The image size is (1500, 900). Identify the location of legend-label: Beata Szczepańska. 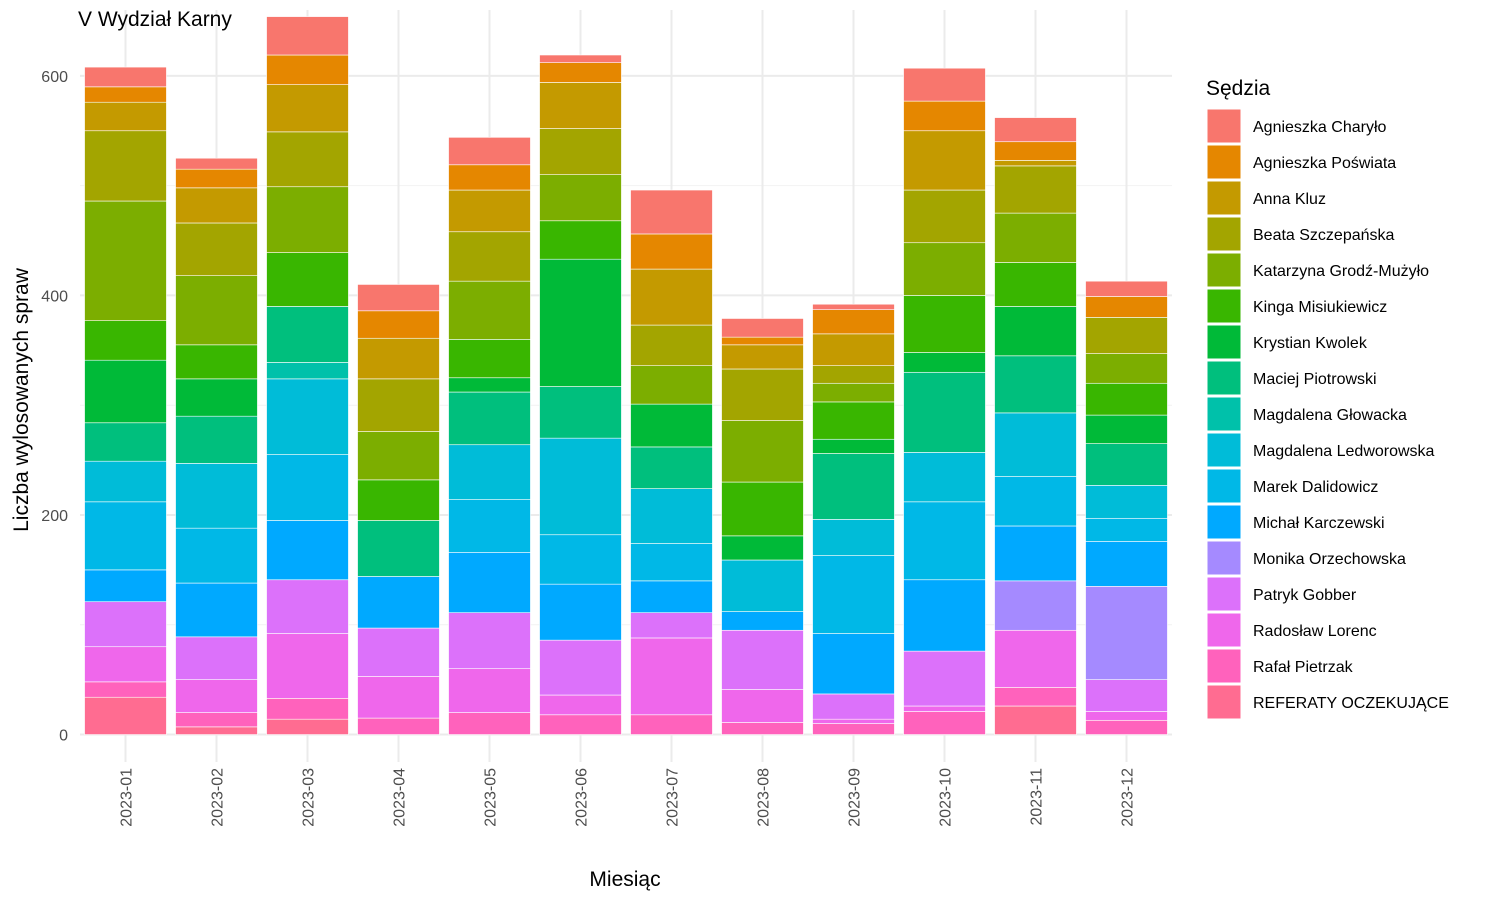
(1324, 235).